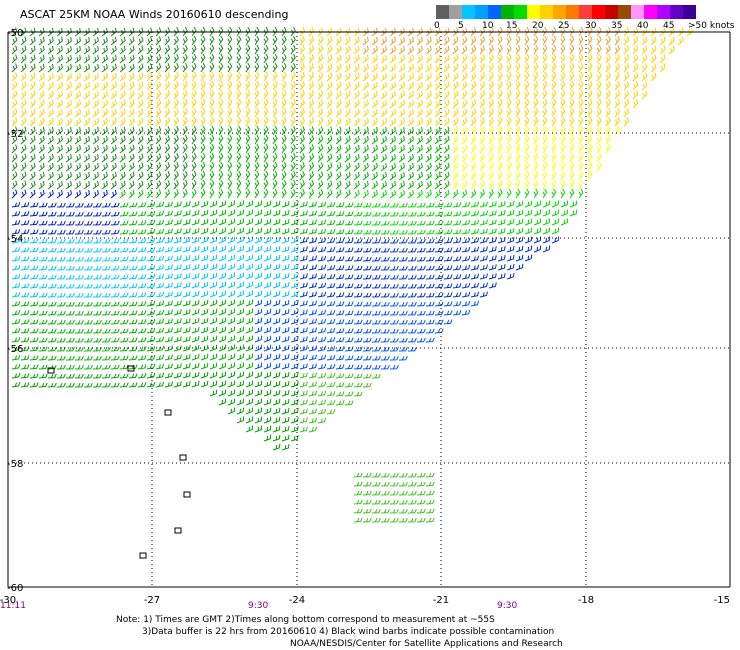  What do you see at coordinates (258, 606) in the screenshot?
I see `time-label-mid: 9:30` at bounding box center [258, 606].